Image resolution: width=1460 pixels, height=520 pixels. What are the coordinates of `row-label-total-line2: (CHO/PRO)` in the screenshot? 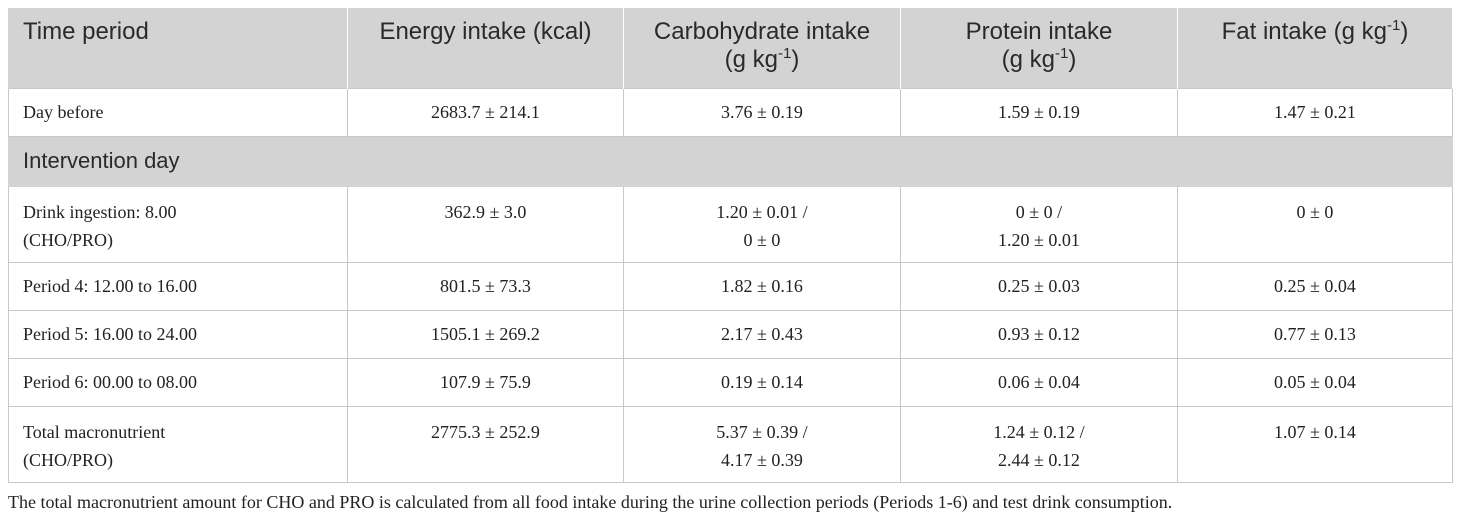 It's located at (68, 459).